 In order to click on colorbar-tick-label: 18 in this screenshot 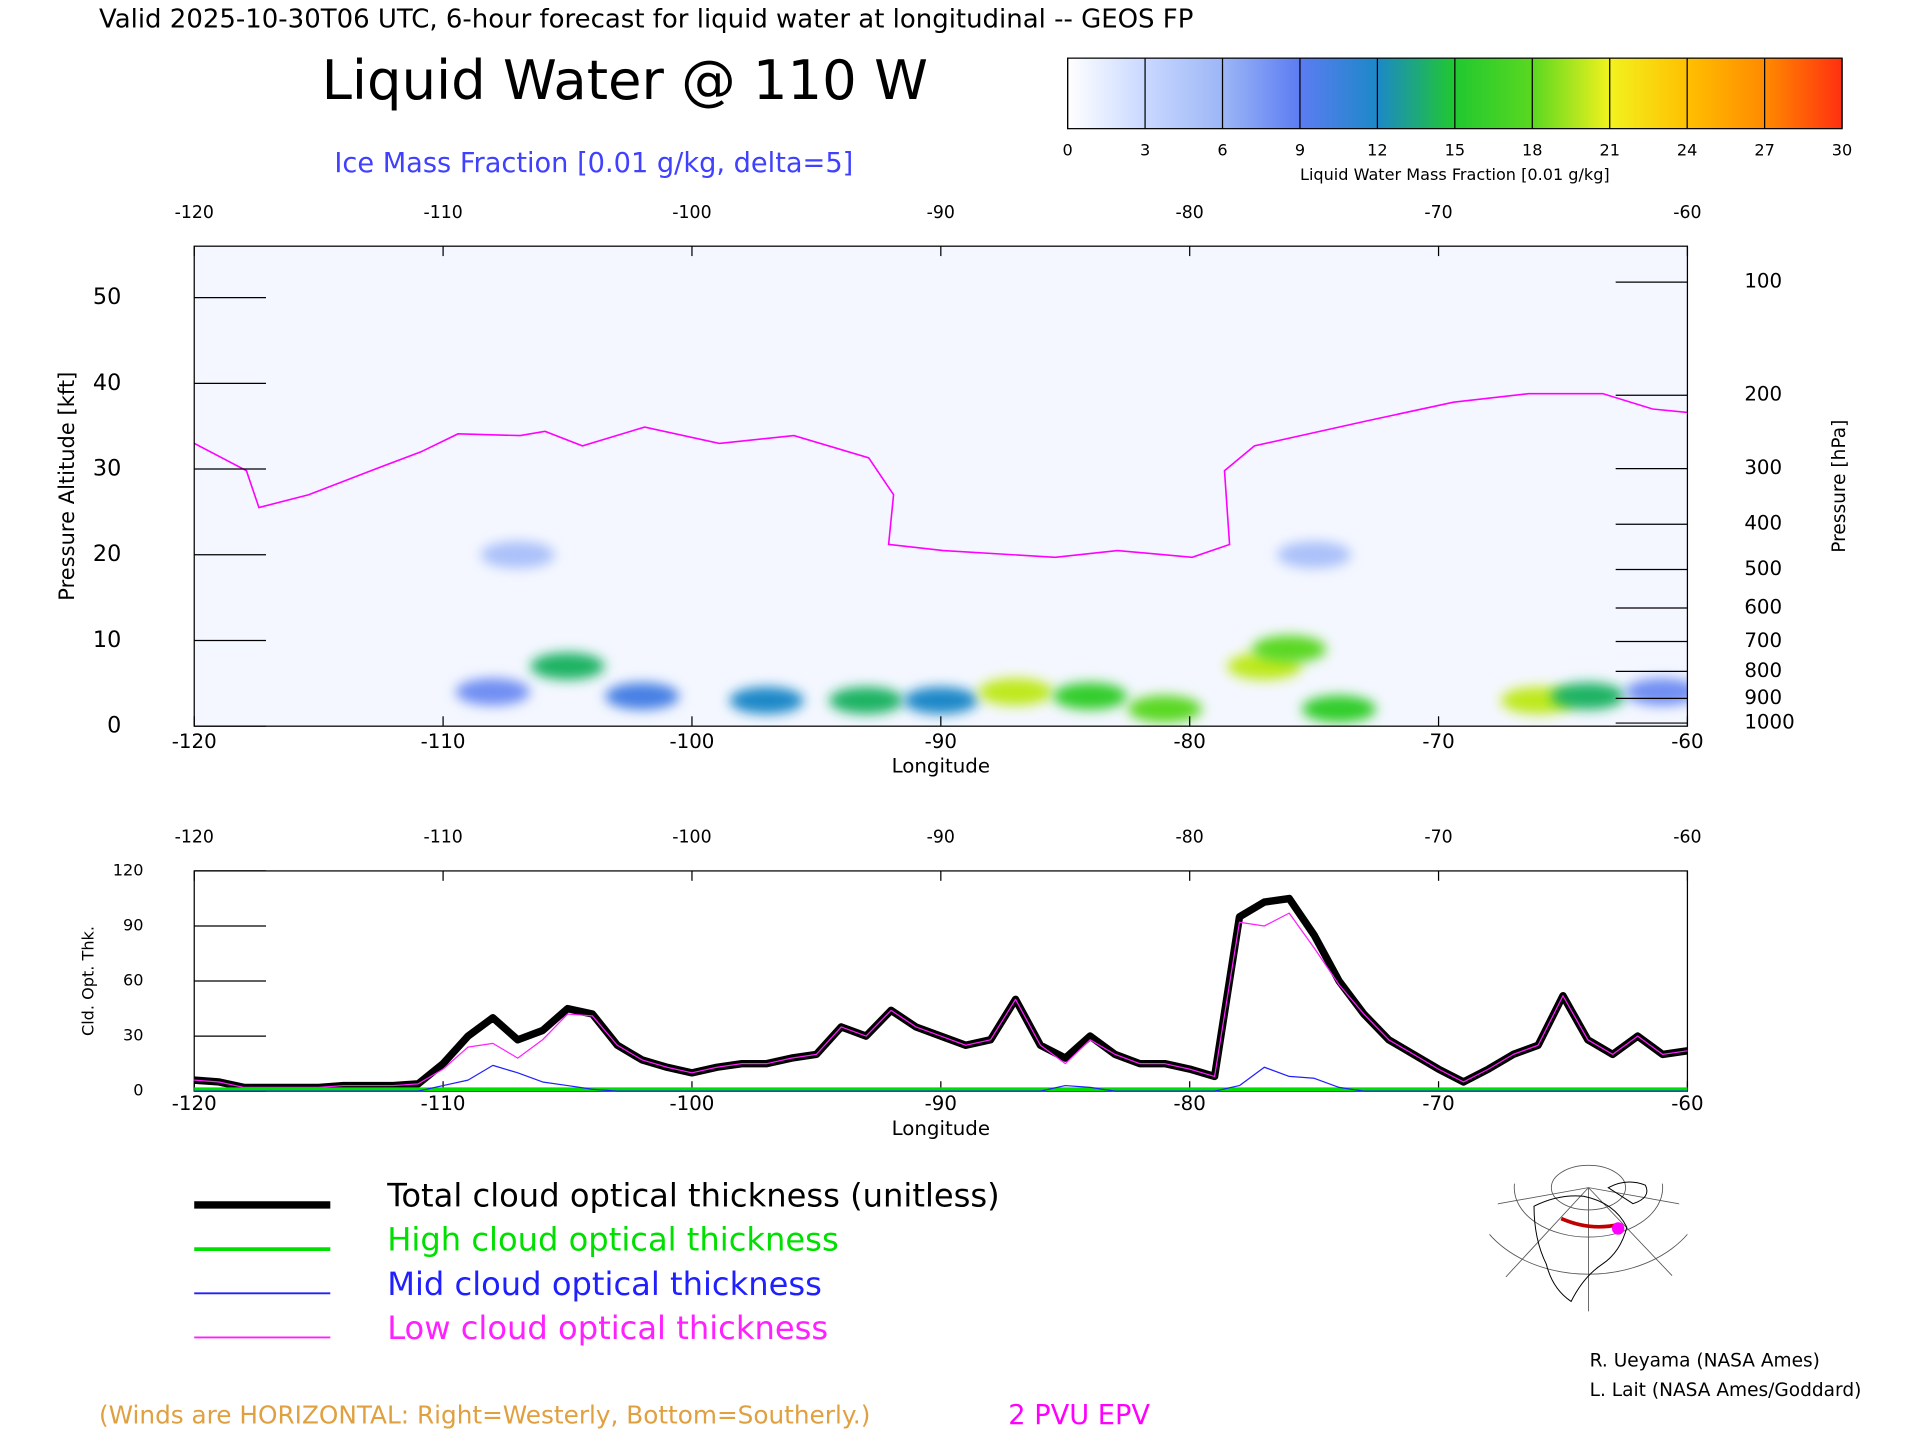, I will do `click(1532, 149)`.